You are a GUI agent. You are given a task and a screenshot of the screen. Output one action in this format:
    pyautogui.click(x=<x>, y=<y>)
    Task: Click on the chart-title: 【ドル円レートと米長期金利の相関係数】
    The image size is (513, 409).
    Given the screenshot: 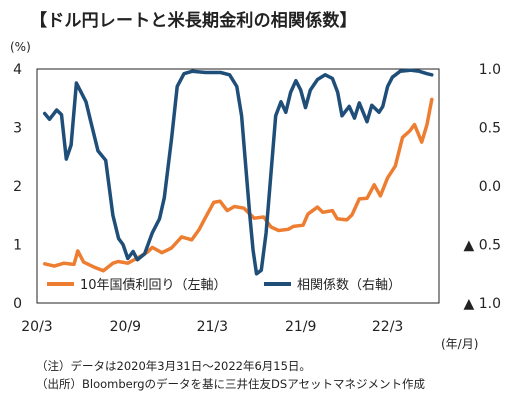 What is the action you would take?
    pyautogui.click(x=193, y=21)
    